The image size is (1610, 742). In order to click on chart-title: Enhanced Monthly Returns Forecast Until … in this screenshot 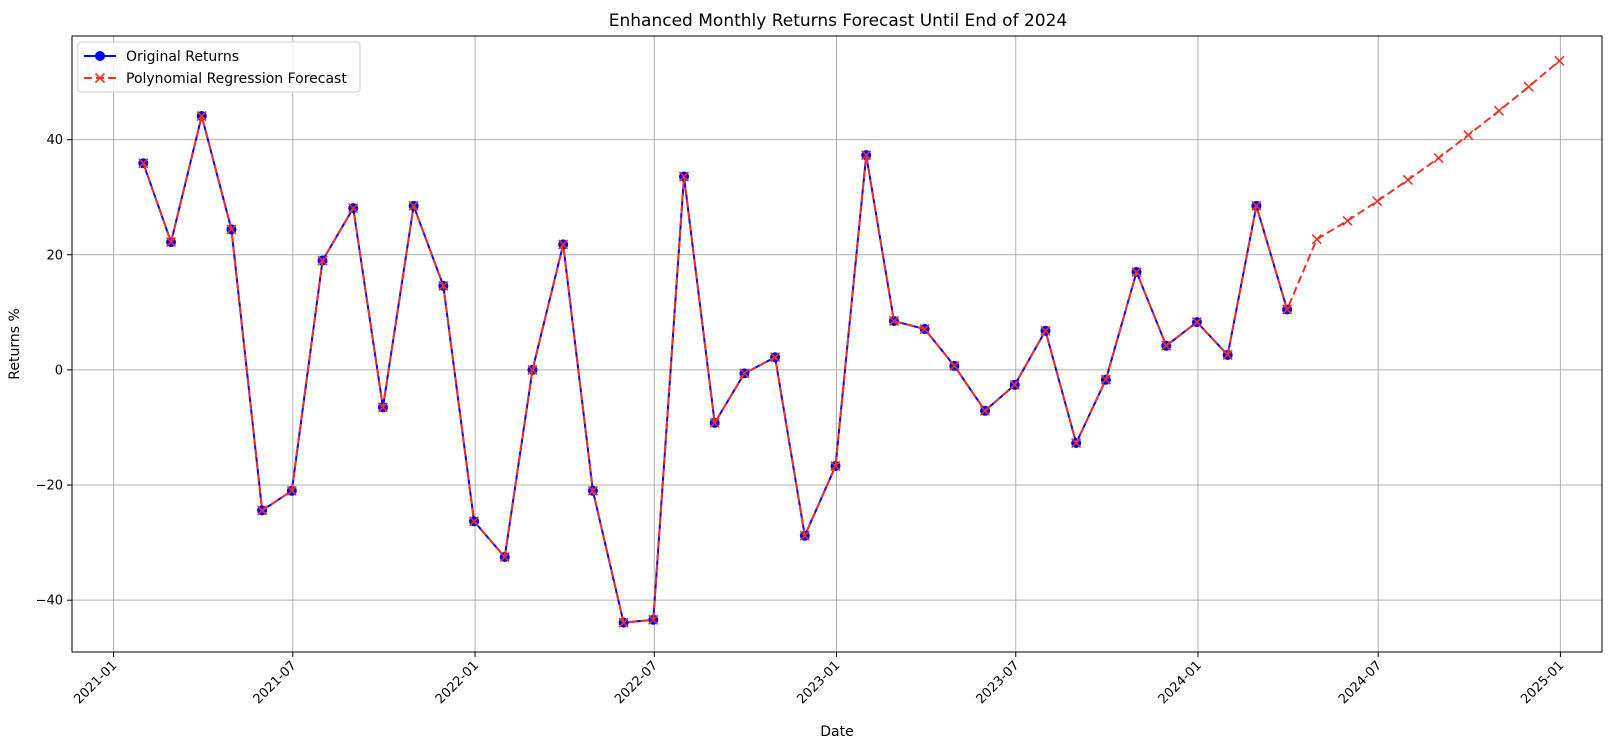, I will do `click(838, 21)`.